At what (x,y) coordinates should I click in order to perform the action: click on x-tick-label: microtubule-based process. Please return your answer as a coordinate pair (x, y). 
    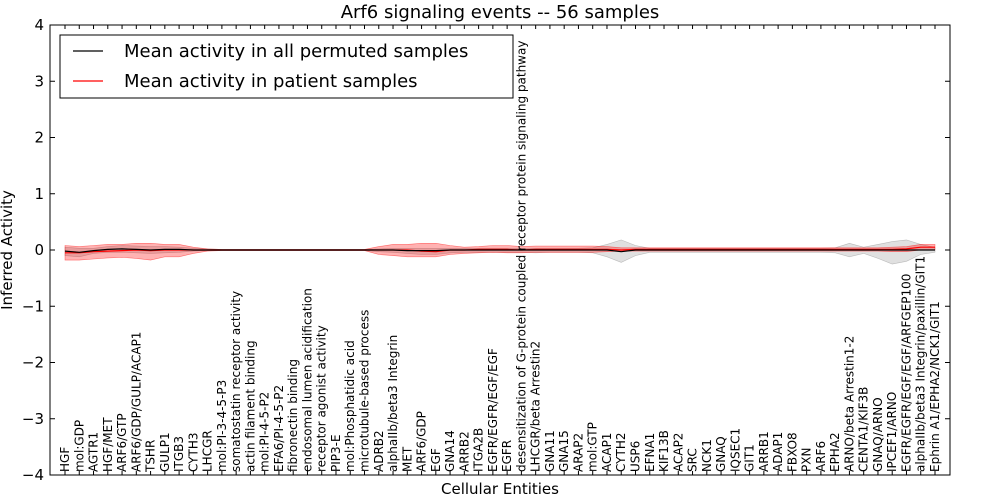
    Looking at the image, I should click on (365, 391).